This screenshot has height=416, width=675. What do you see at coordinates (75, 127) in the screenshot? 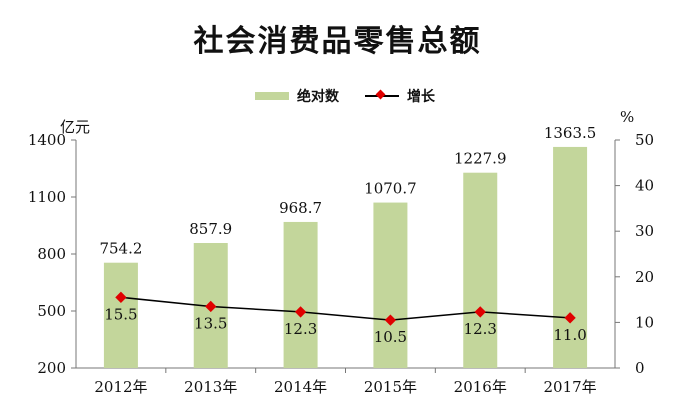
I see `left-axis-unit: 亿元` at bounding box center [75, 127].